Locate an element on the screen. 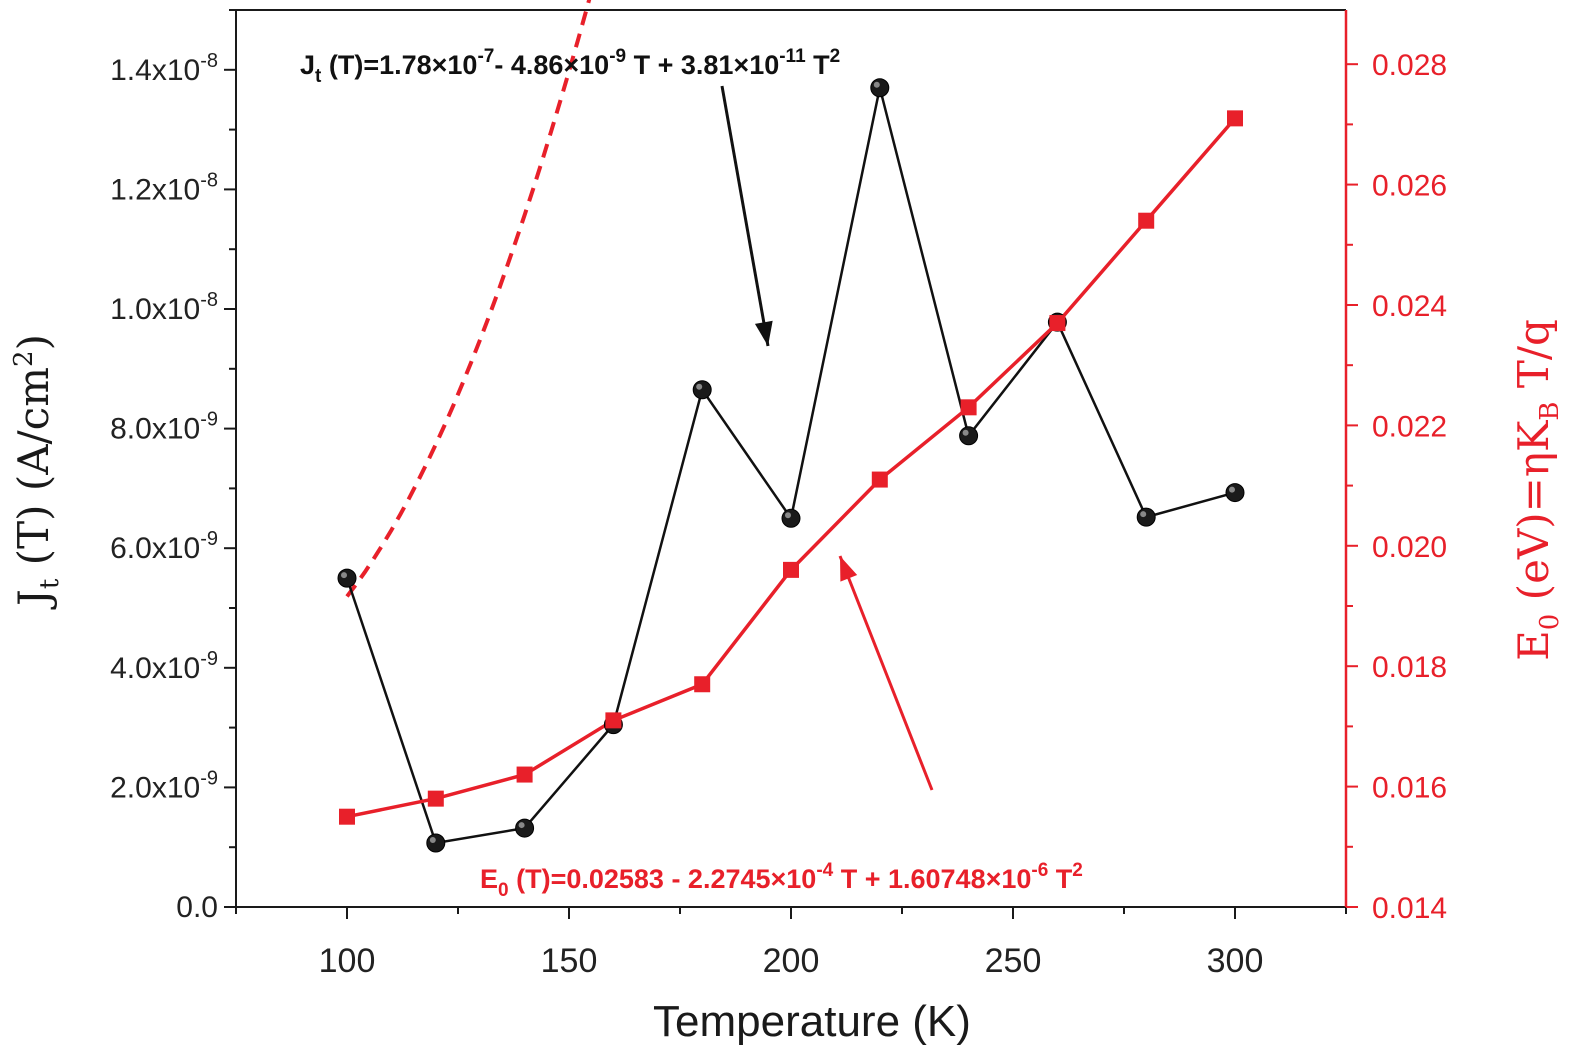 This screenshot has height=1056, width=1575. e0-annotation-arrow is located at coordinates (886, 673).